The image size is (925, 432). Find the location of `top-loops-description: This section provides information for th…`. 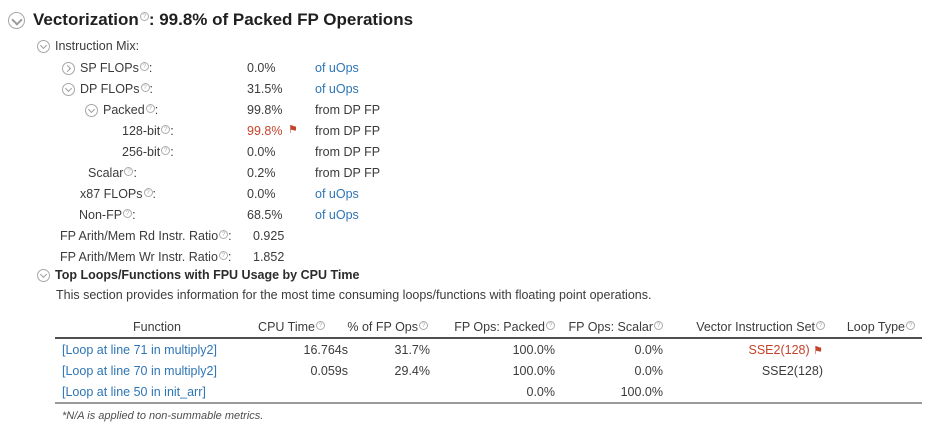

top-loops-description: This section provides information for th… is located at coordinates (354, 295).